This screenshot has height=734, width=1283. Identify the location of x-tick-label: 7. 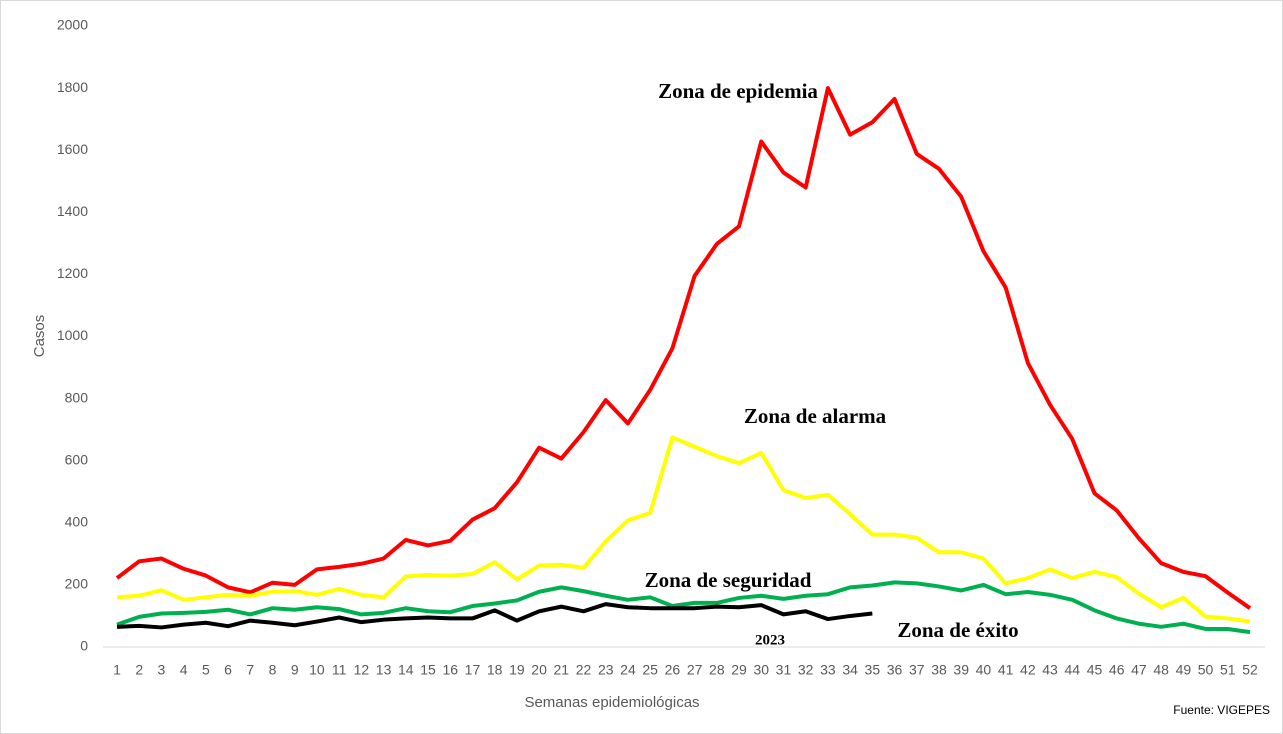
(250, 670).